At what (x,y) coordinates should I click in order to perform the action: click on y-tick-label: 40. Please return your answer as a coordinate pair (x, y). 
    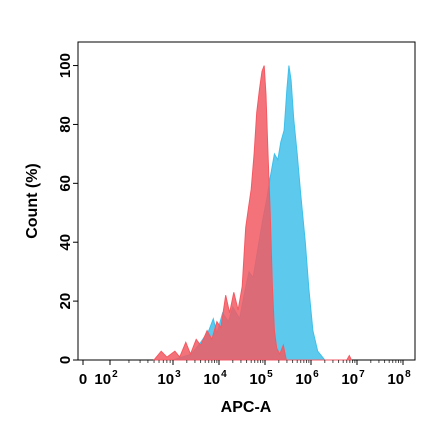
    Looking at the image, I should click on (65, 242).